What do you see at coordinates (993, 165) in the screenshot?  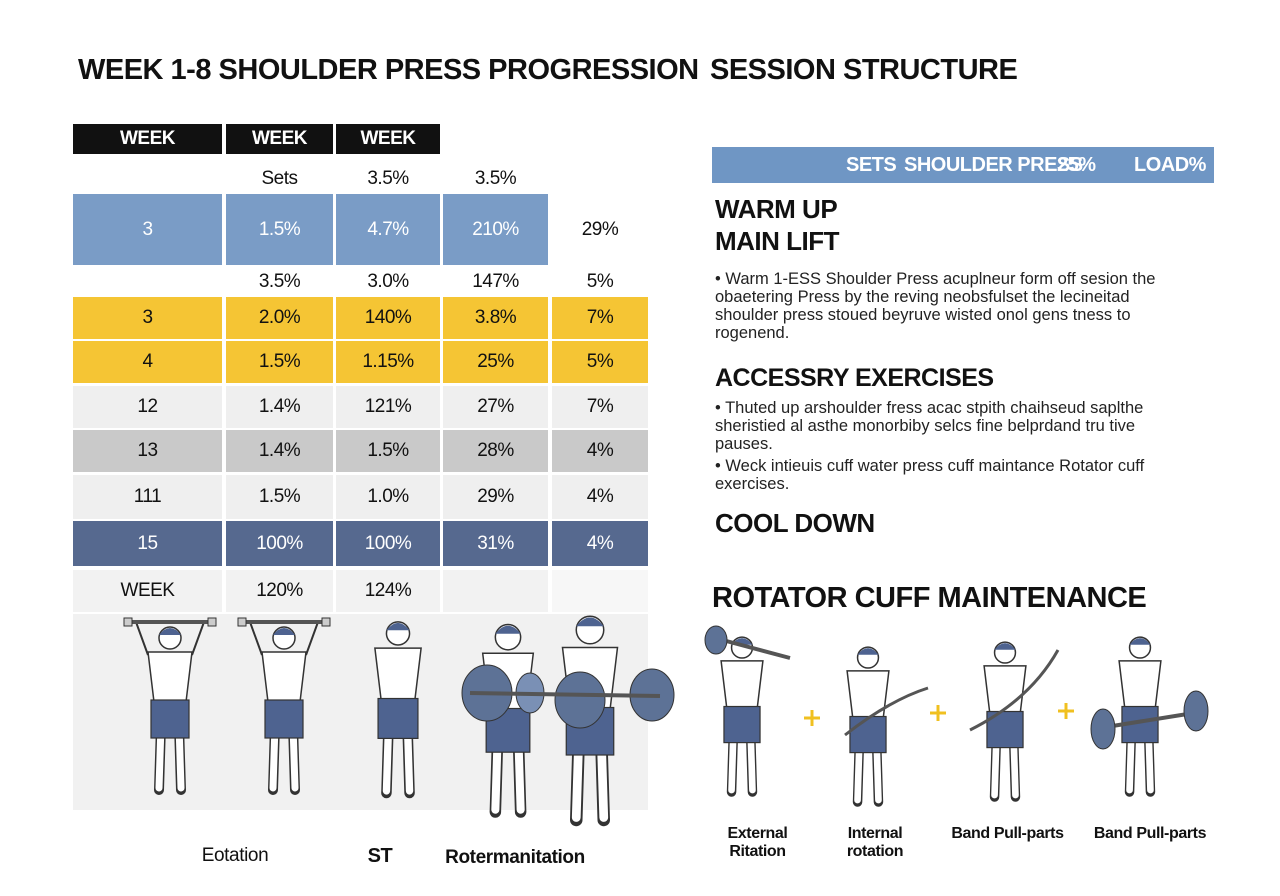 I see `bar-label: SHOULDER PRESS` at bounding box center [993, 165].